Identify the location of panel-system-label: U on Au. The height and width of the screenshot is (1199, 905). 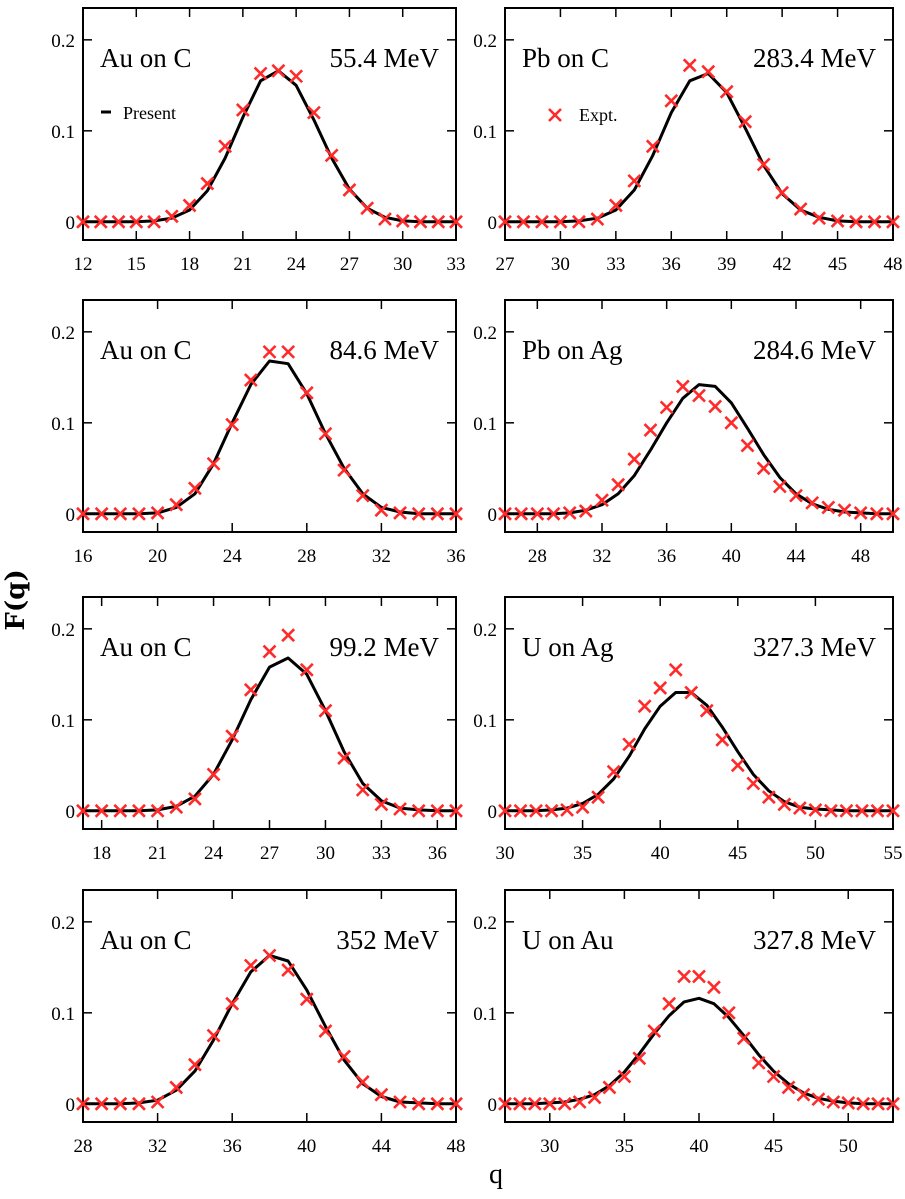
(568, 940).